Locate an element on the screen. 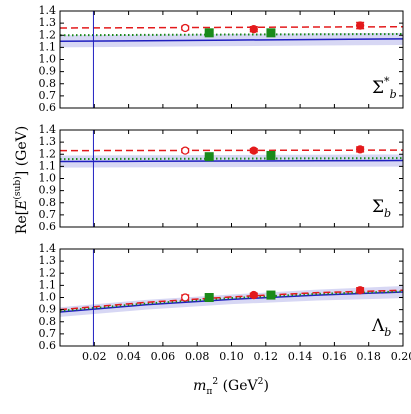  x-axis-label: mπ2 (GeV2) is located at coordinates (231, 387).